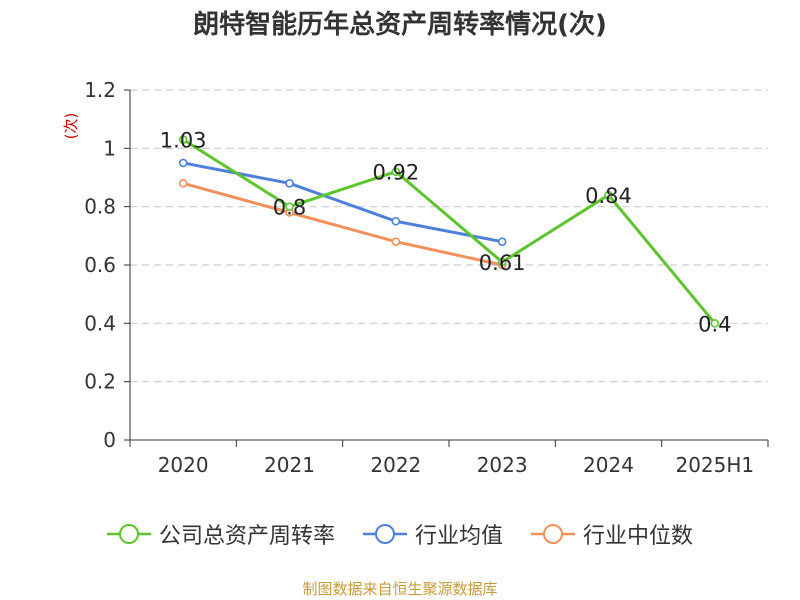  What do you see at coordinates (714, 465) in the screenshot?
I see `x-tick-label: 2025H1` at bounding box center [714, 465].